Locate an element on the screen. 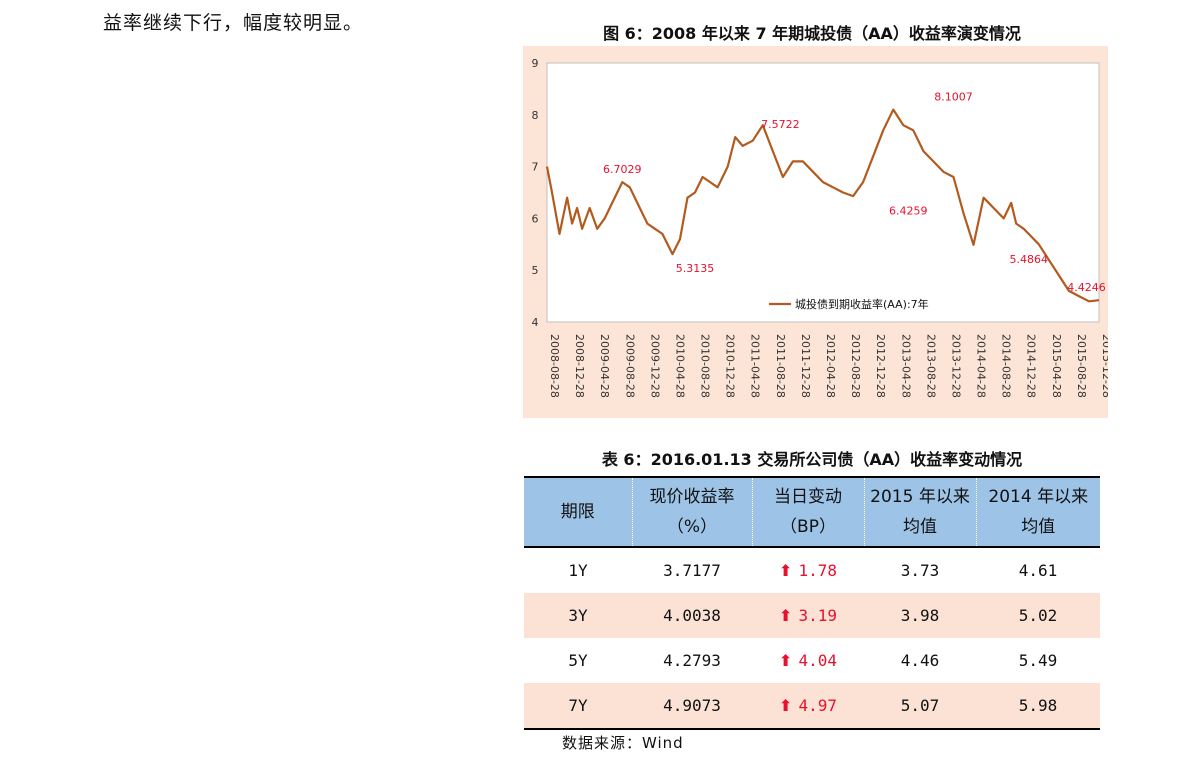 This screenshot has height=772, width=1191. series-line is located at coordinates (822, 205).